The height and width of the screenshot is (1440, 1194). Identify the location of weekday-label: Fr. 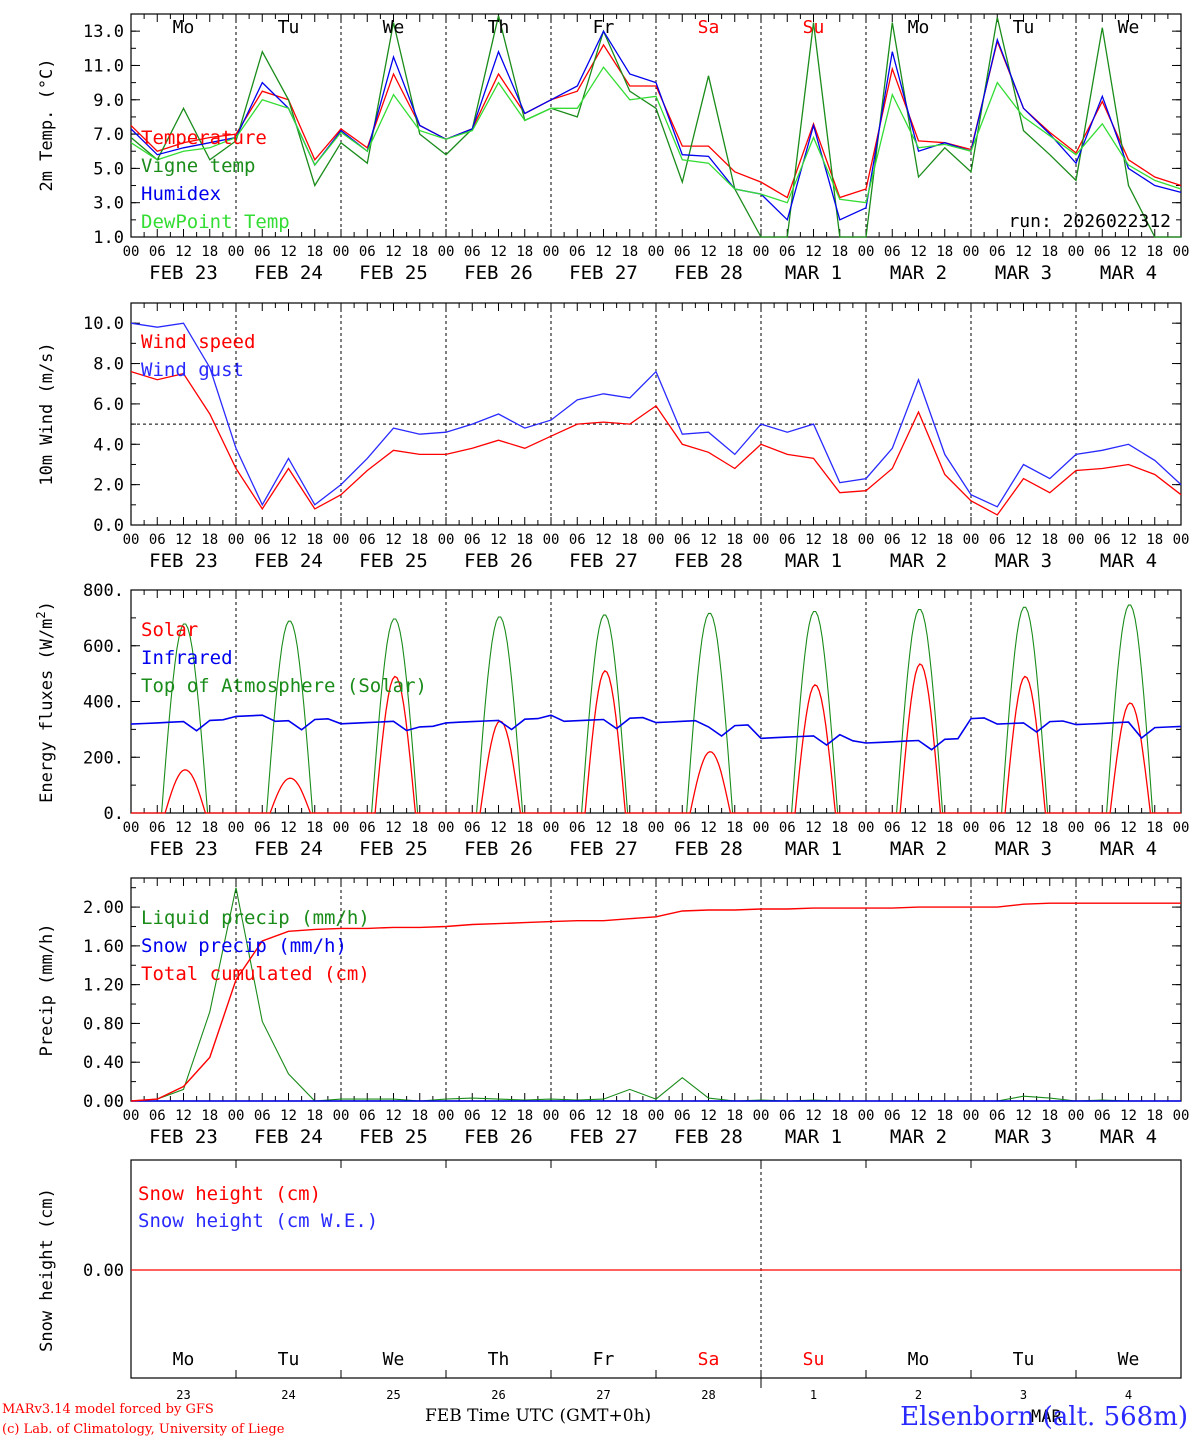
(604, 27).